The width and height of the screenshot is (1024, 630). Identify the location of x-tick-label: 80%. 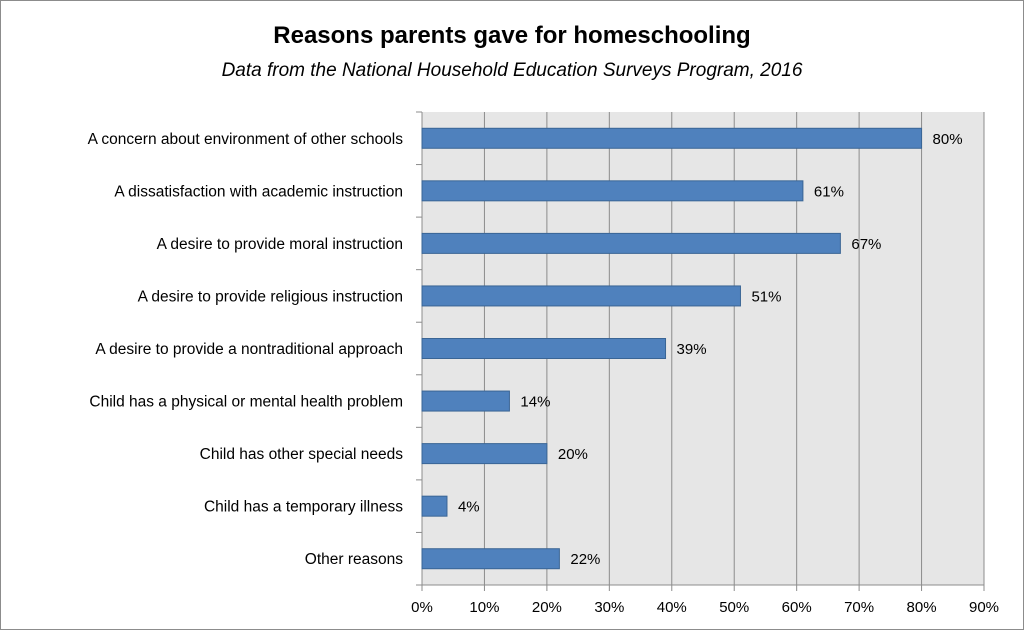
(922, 607).